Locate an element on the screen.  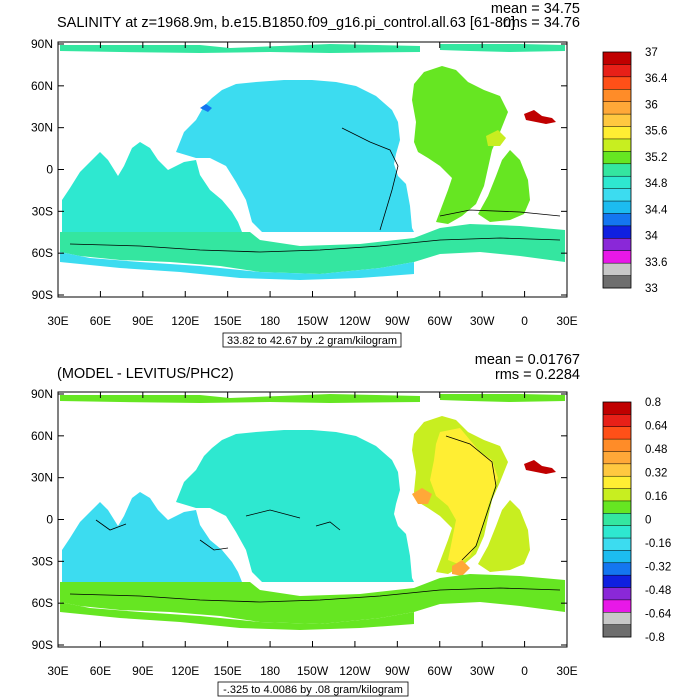
colorbar-label: 0.48 is located at coordinates (656, 450).